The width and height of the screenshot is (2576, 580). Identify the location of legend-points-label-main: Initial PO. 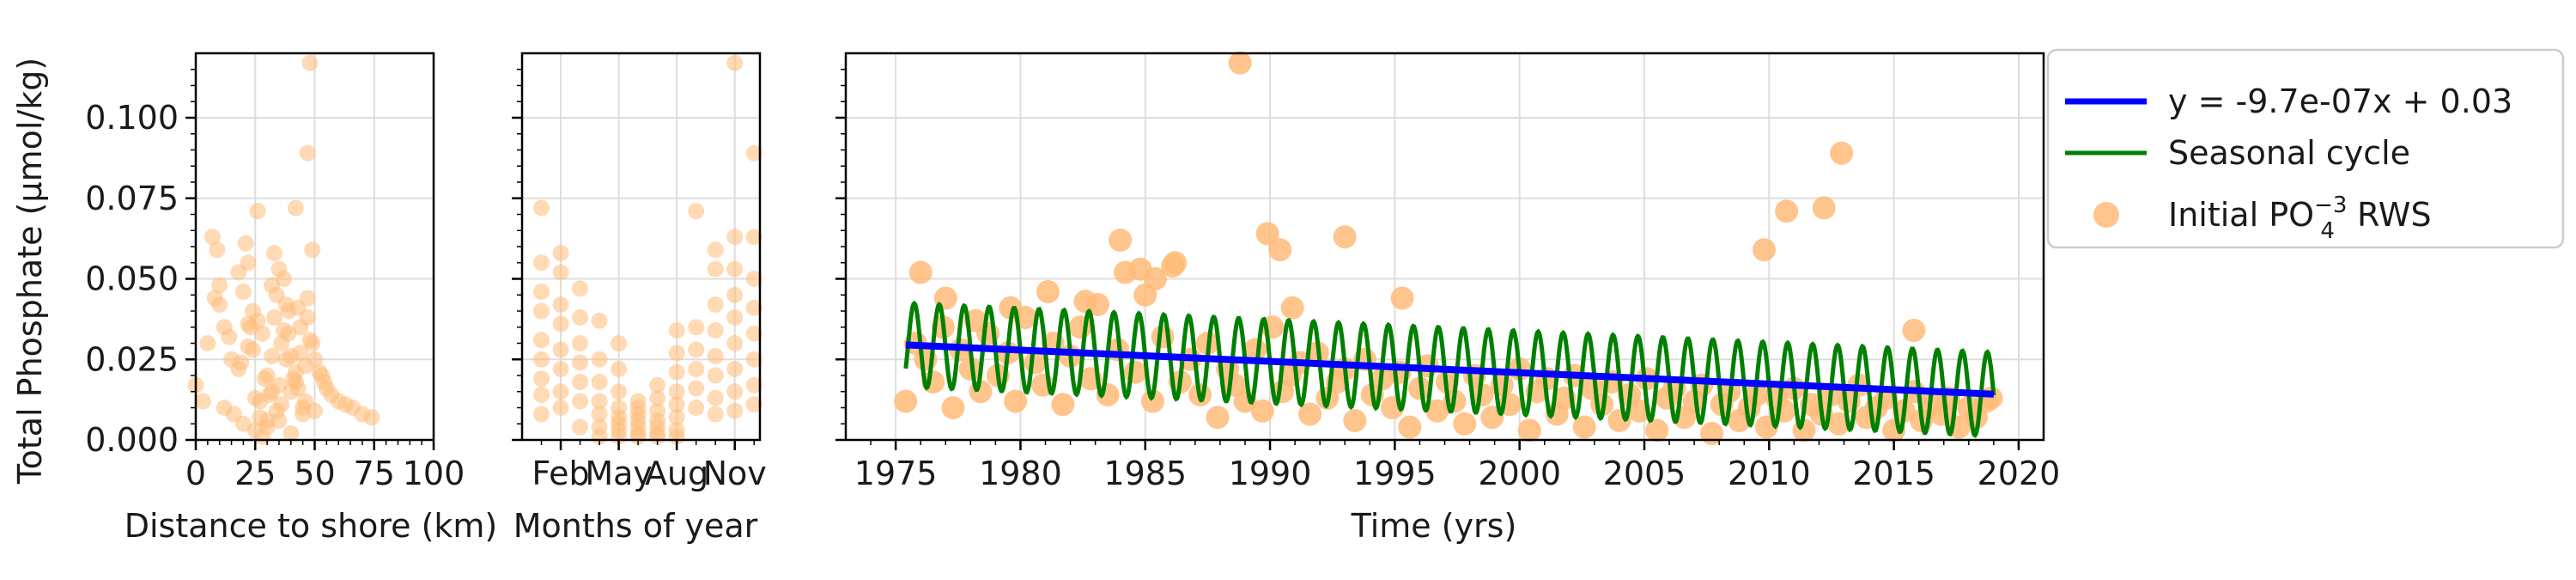
(2241, 215).